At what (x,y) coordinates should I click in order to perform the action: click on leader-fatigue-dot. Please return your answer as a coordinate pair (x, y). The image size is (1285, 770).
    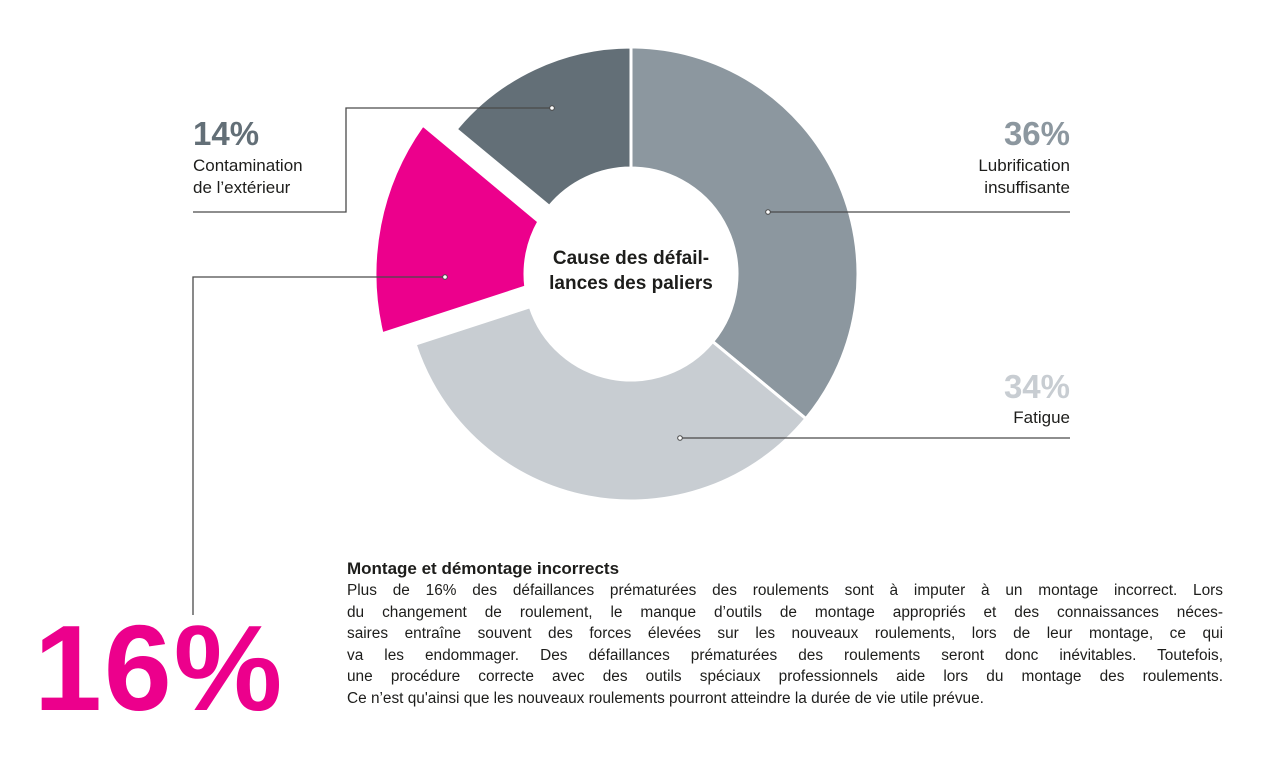
    Looking at the image, I should click on (680, 438).